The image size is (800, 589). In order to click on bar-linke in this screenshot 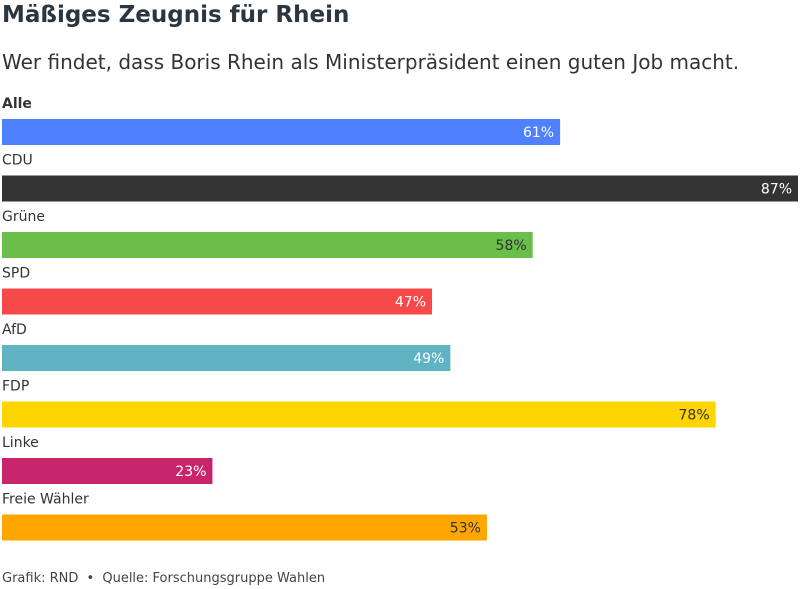, I will do `click(107, 471)`.